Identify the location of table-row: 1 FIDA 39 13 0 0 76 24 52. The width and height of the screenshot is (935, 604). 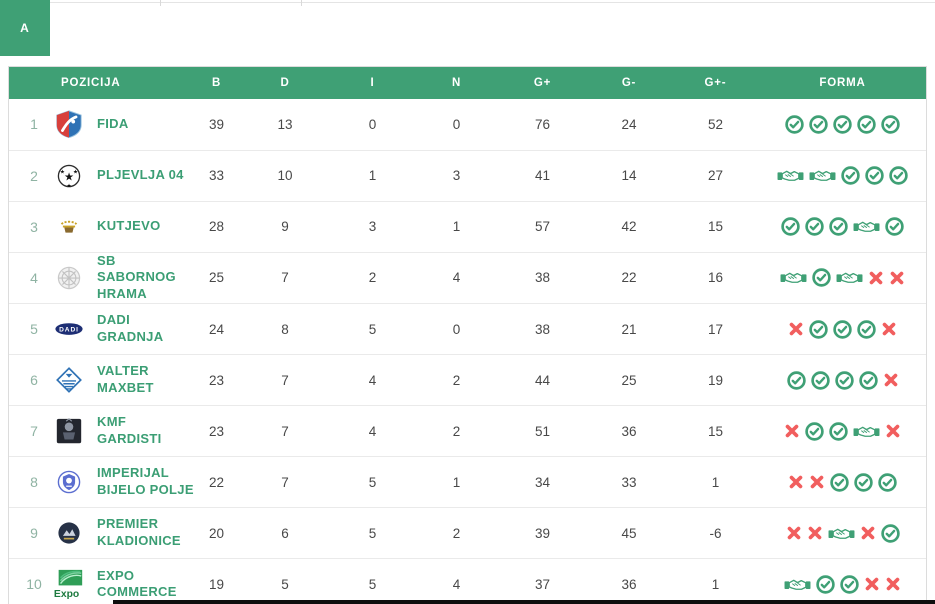
(467, 124).